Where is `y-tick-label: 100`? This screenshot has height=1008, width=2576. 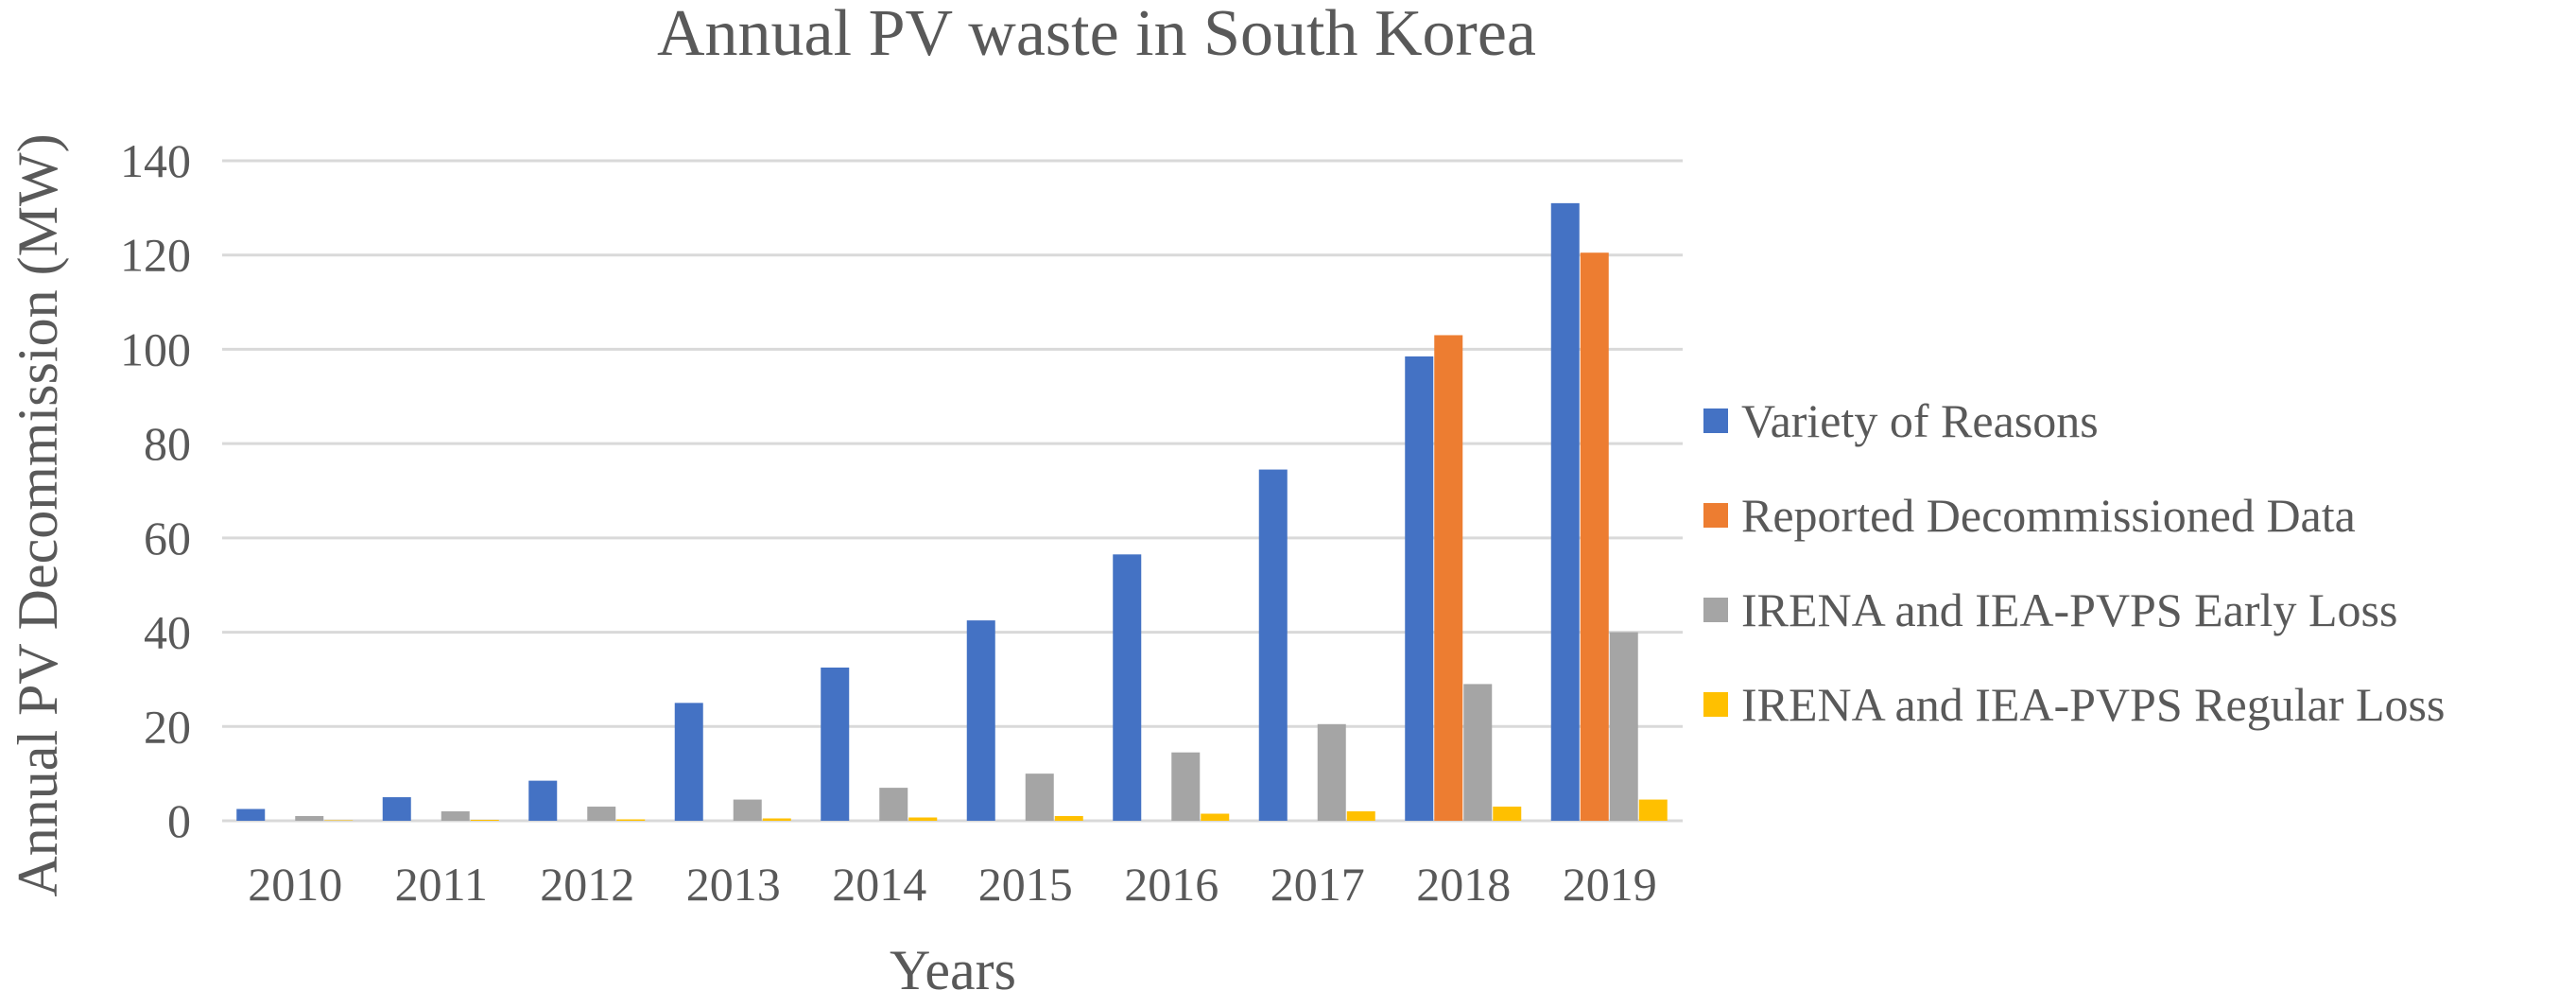 y-tick-label: 100 is located at coordinates (155, 349).